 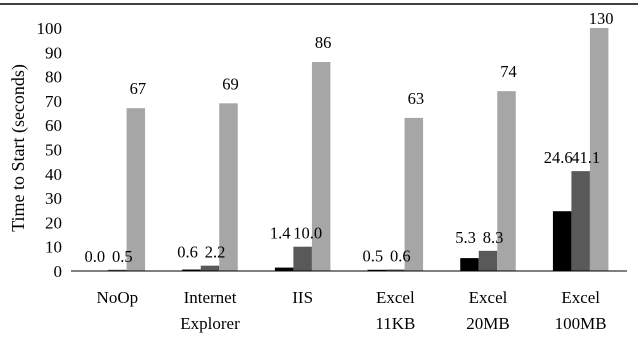 What do you see at coordinates (581, 323) in the screenshot?
I see `x-category-label: 100MB` at bounding box center [581, 323].